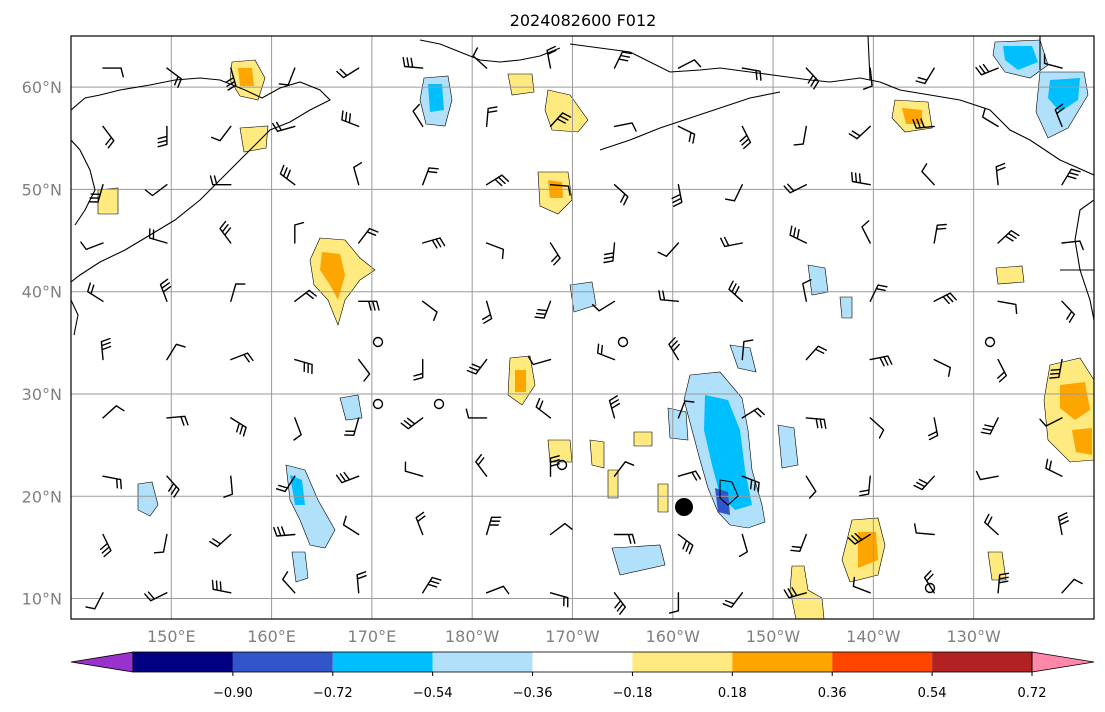 This screenshot has width=1105, height=712. Describe the element at coordinates (932, 693) in the screenshot. I see `colorbar-label-7: 0.54` at that location.